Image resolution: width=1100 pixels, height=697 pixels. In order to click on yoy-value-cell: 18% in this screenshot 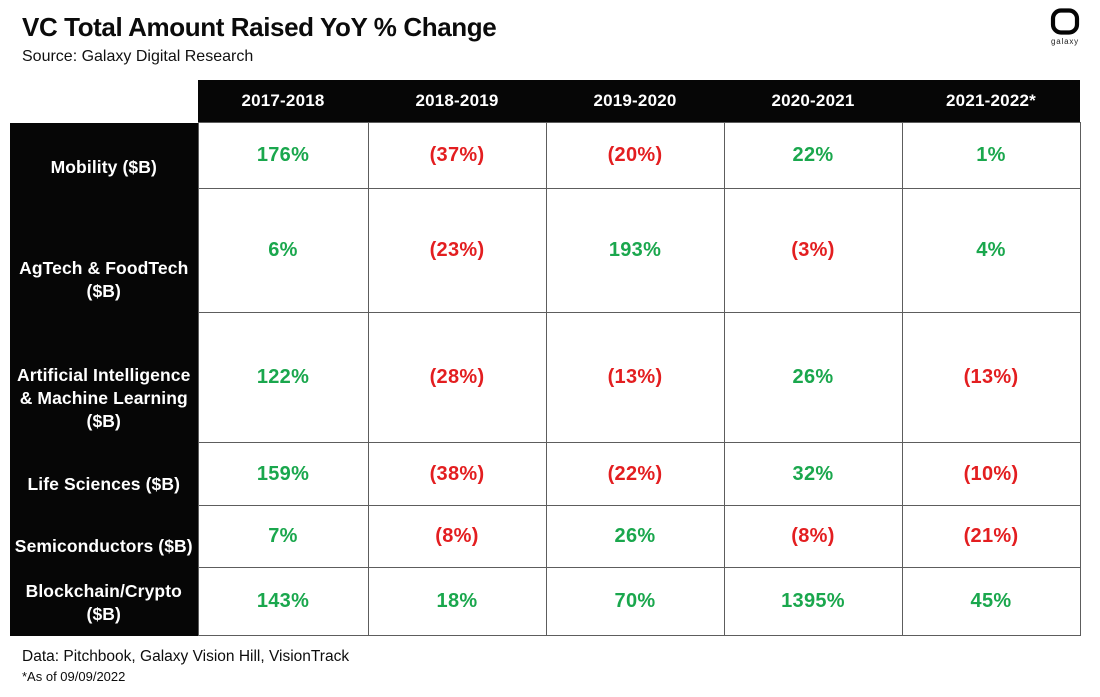, I will do `click(457, 601)`.